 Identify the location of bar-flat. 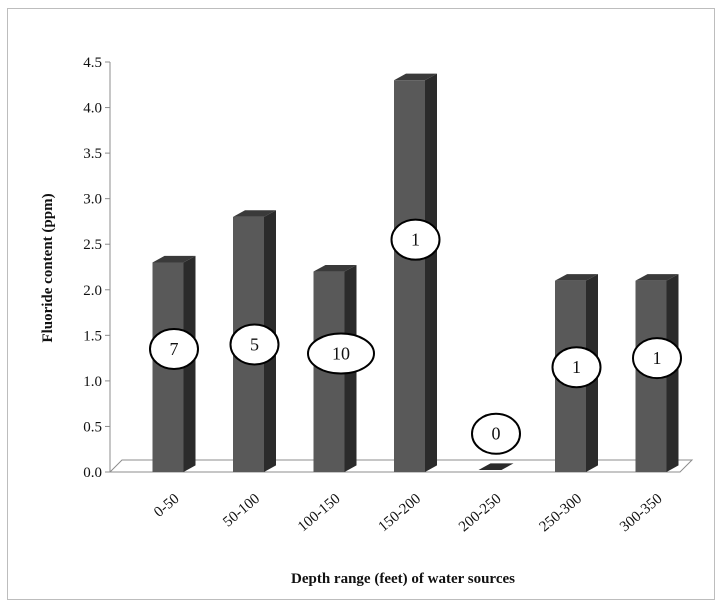
(496, 466).